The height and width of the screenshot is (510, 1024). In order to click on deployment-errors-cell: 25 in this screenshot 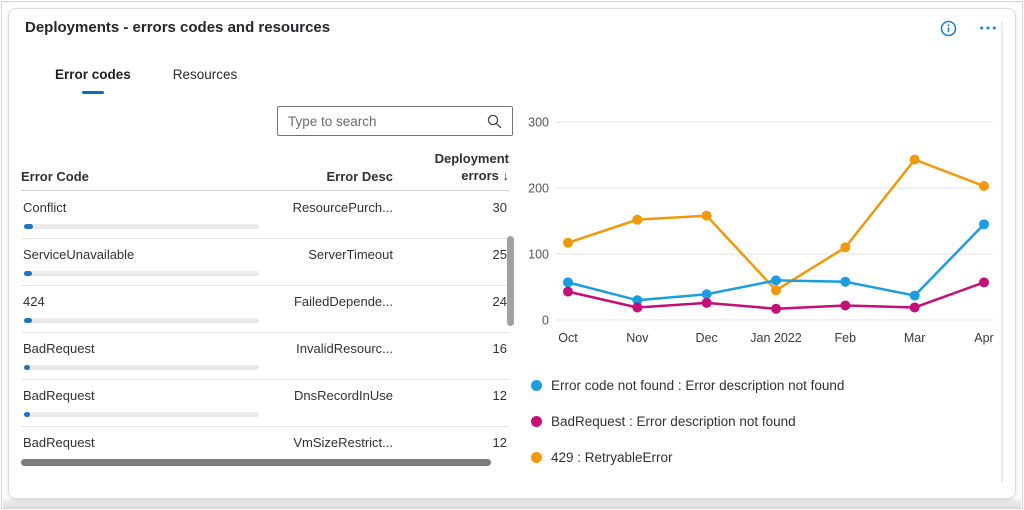, I will do `click(499, 254)`.